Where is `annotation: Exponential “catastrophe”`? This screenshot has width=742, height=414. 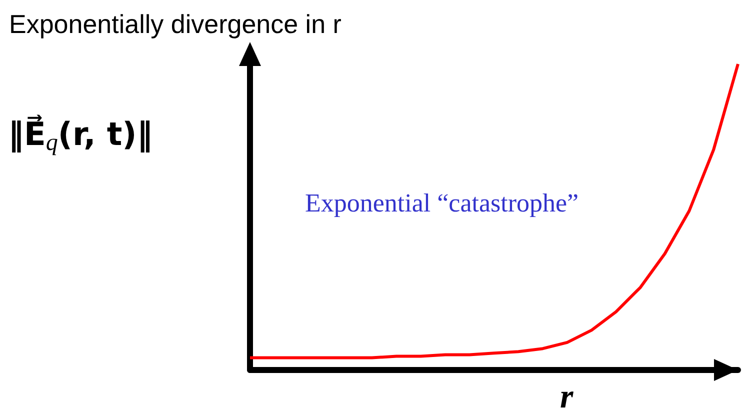
annotation: Exponential “catastrophe” is located at coordinates (442, 203).